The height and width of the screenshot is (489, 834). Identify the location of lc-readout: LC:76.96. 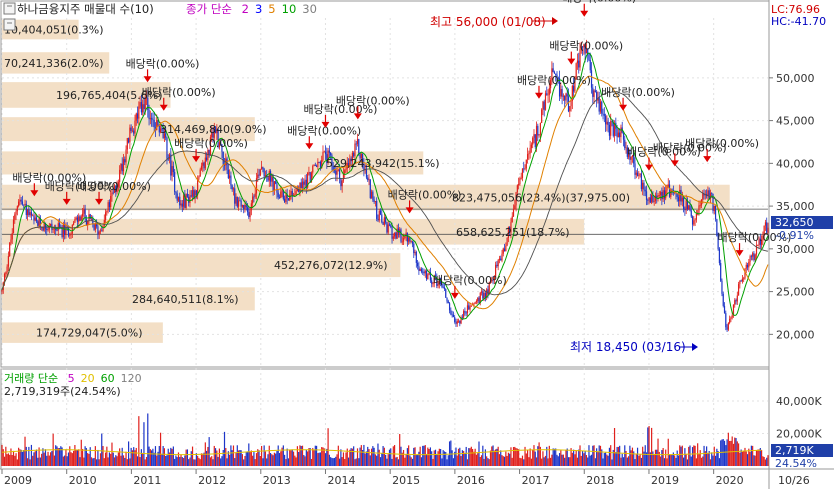
(795, 9).